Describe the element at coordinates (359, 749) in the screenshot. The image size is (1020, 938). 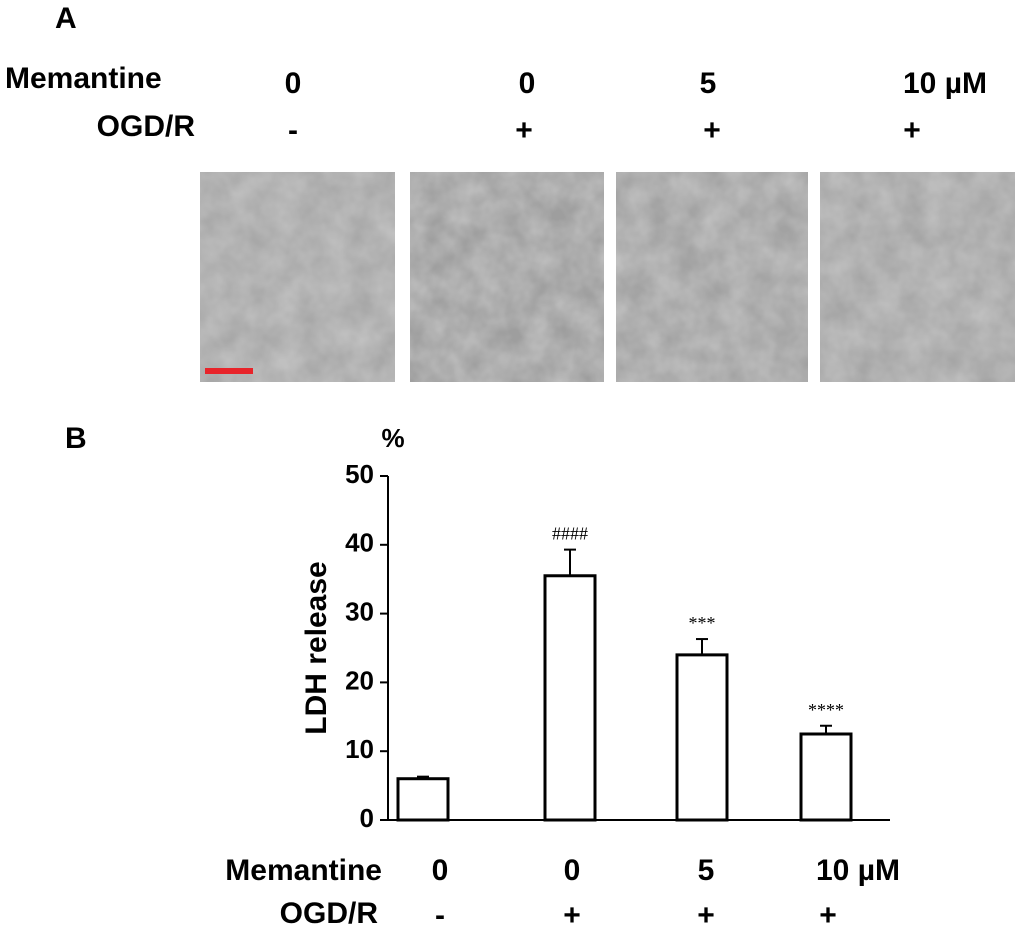
I see `y-tick-label: 10` at that location.